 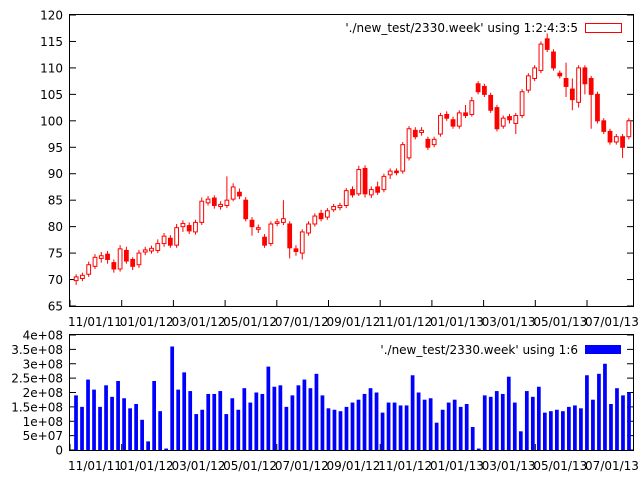 I want to click on volume-ytick-label: 3.5e+08, so click(x=37, y=350).